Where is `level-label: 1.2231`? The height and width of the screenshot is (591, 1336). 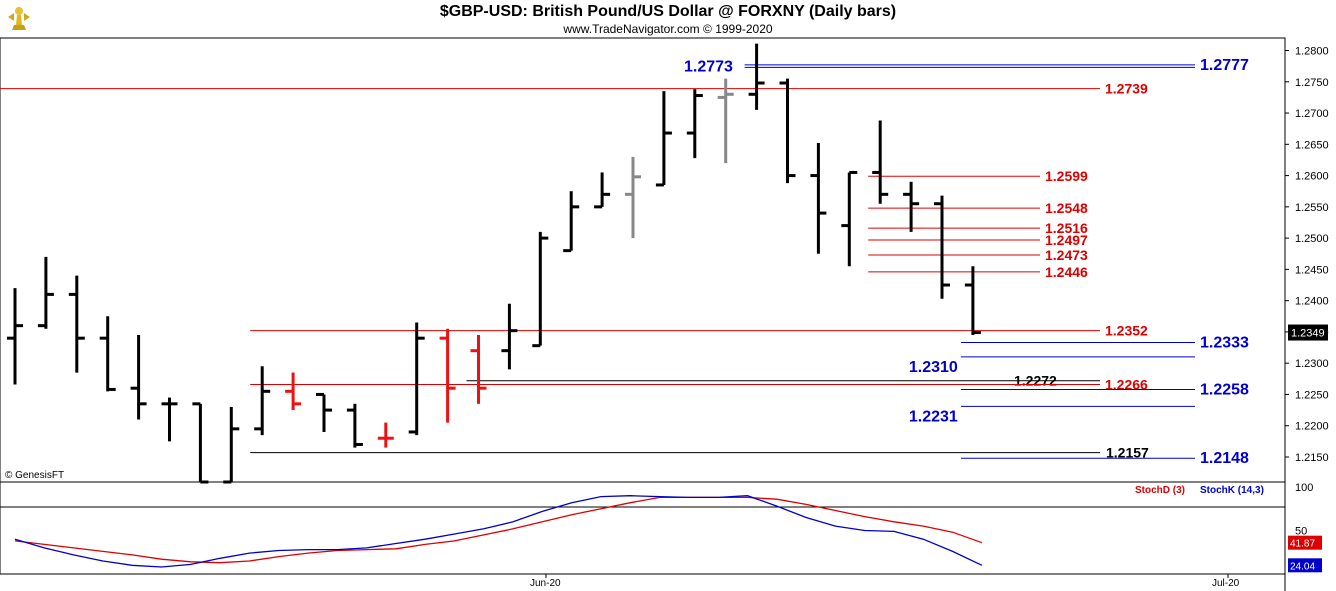
level-label: 1.2231 is located at coordinates (933, 416).